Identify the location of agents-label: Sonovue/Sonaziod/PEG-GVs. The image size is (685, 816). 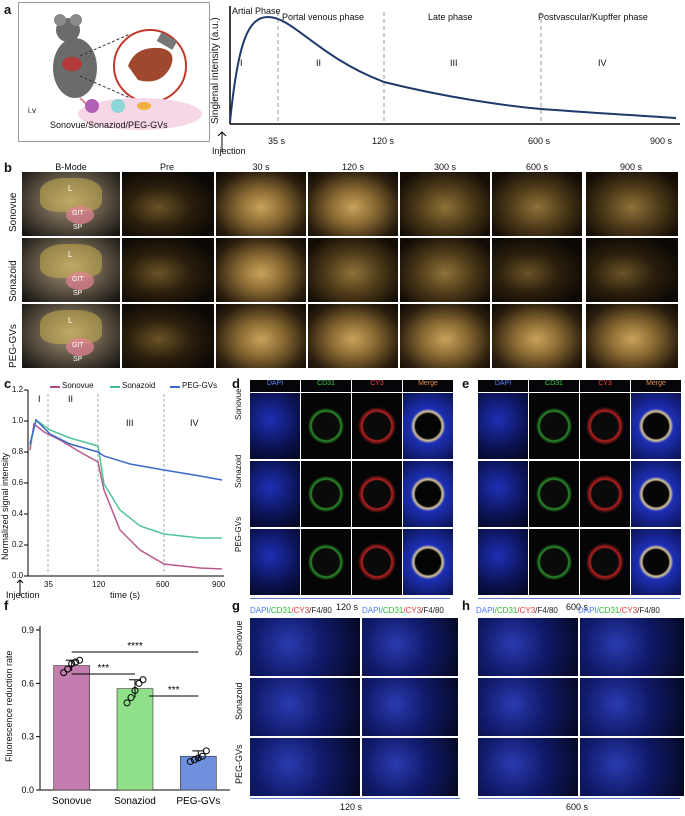
(109, 125).